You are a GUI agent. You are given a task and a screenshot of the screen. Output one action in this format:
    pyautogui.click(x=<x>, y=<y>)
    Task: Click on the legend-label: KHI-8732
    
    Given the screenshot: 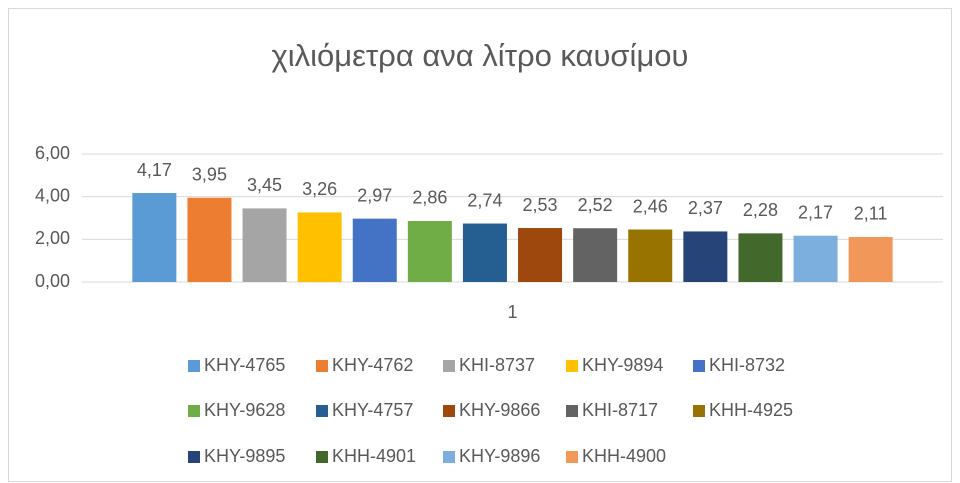 What is the action you would take?
    pyautogui.click(x=747, y=365)
    